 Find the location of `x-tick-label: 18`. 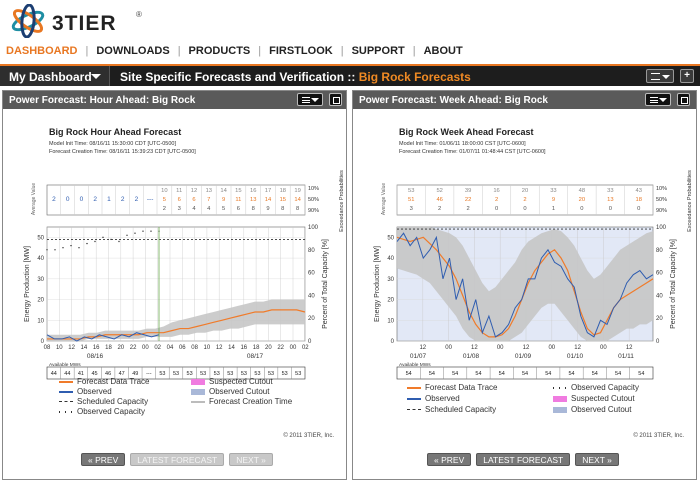

x-tick-label: 18 is located at coordinates (256, 348).